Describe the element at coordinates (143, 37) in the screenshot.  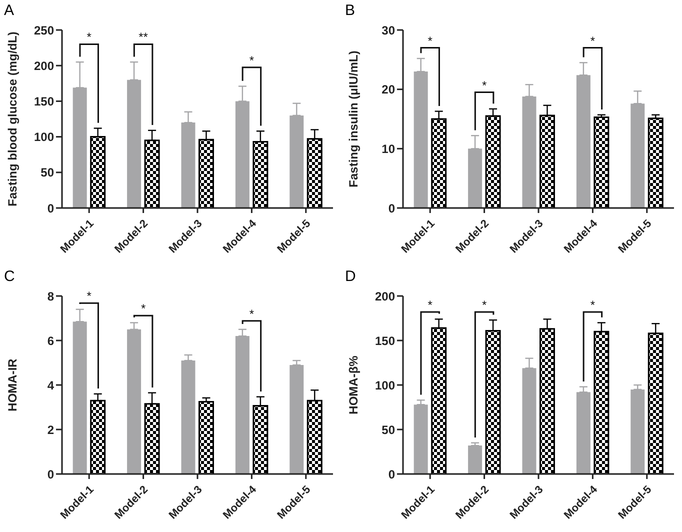
I see `annotation: **` at that location.